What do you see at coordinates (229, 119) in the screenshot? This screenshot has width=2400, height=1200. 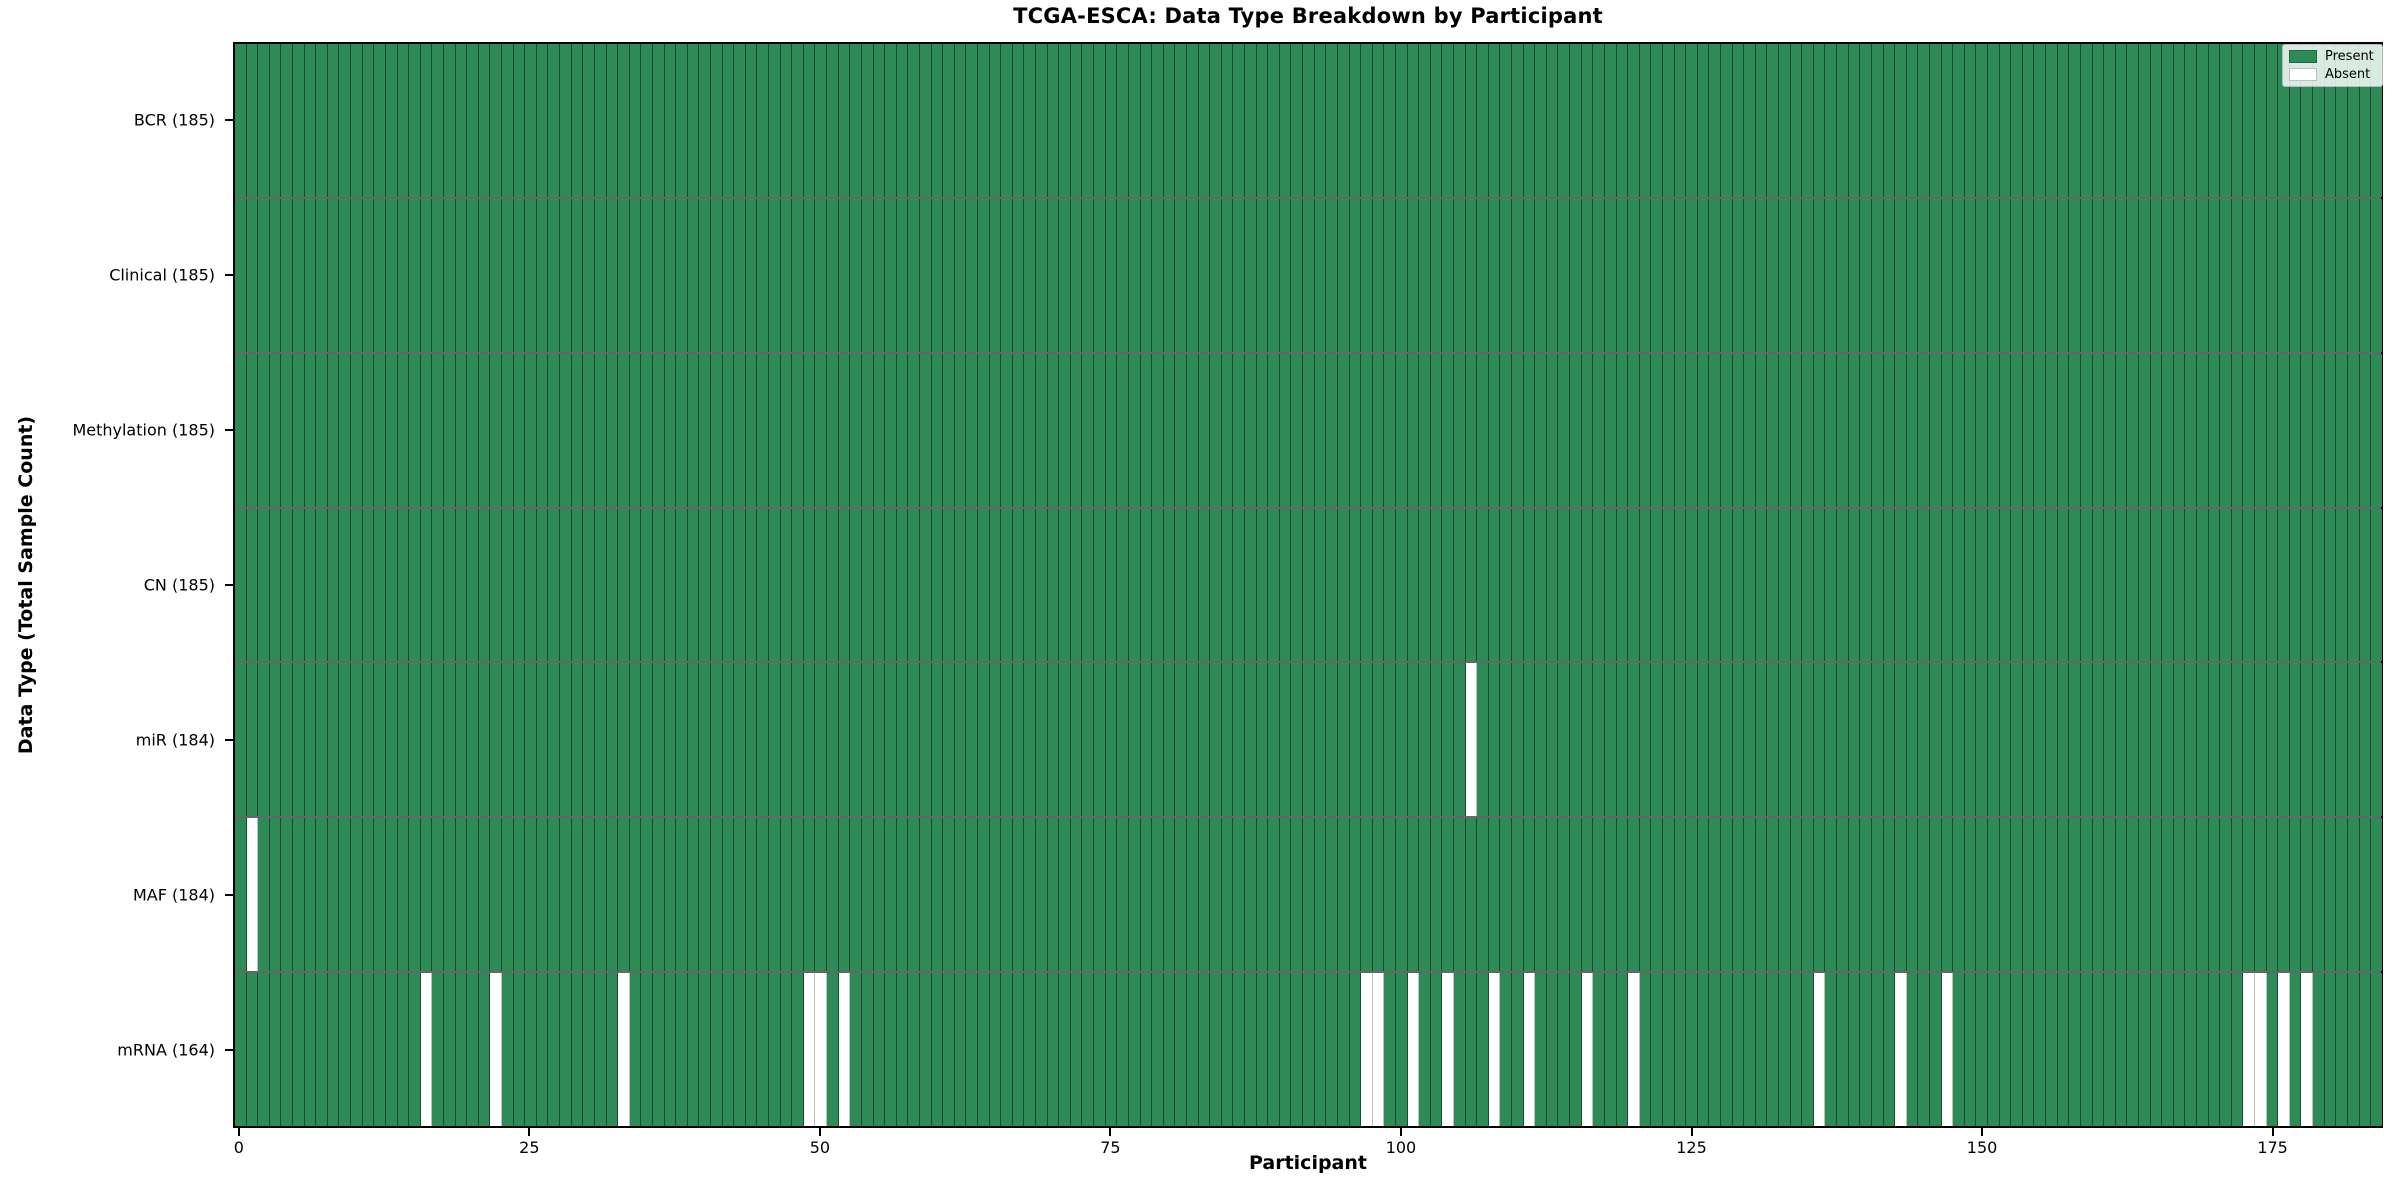 I see `y-tick-mark` at bounding box center [229, 119].